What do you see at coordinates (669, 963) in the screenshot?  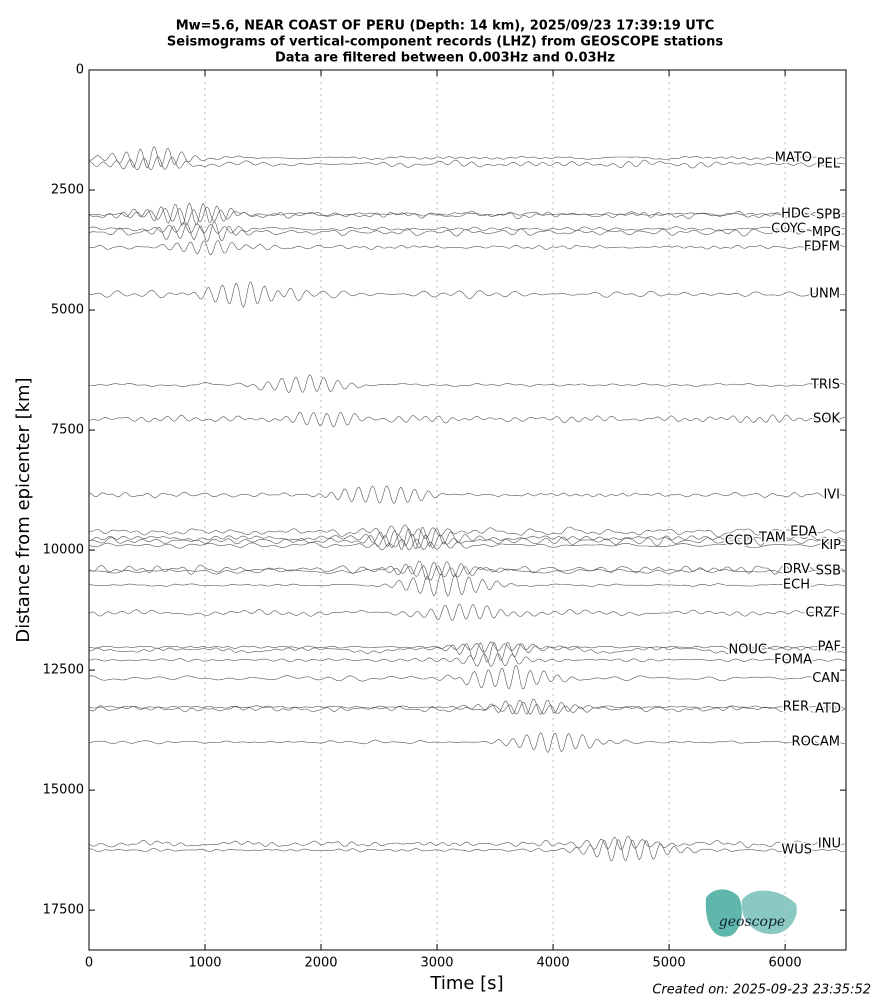 I see `x-tick-label: 5000` at bounding box center [669, 963].